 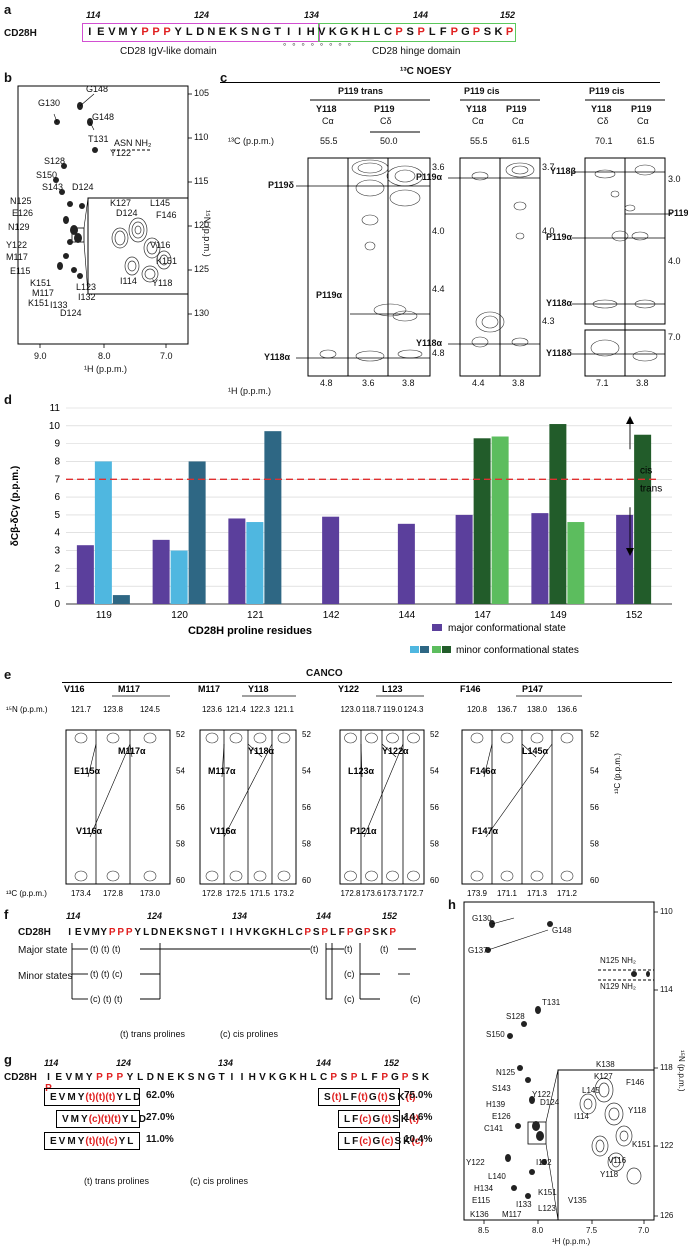 I want to click on e-y-tick: 58, so click(x=434, y=844).